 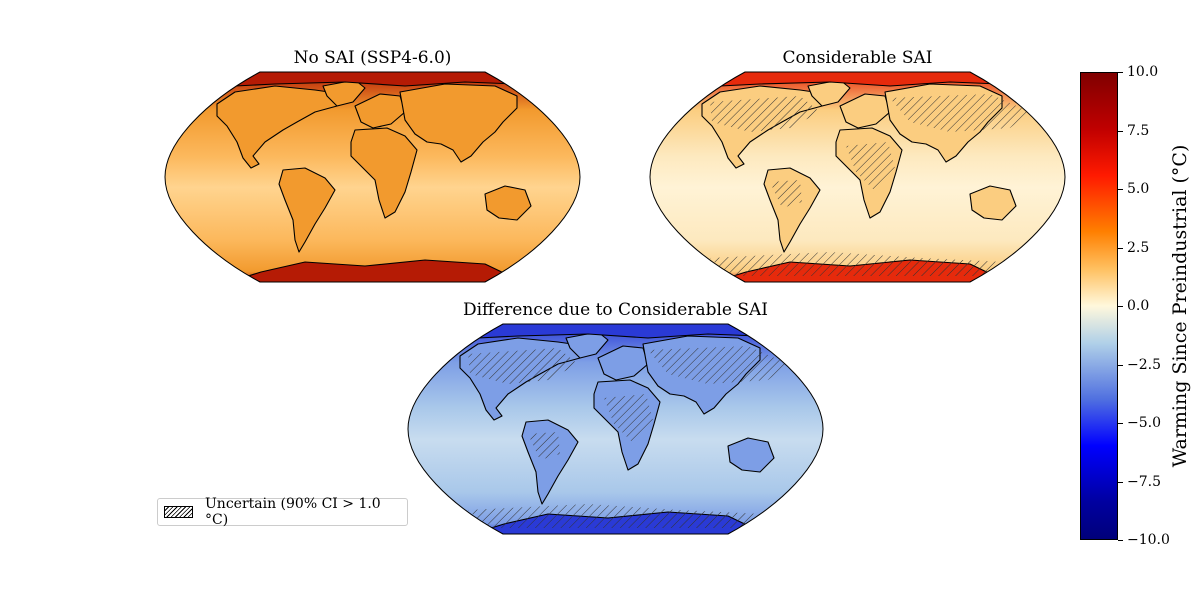 What do you see at coordinates (307, 210) in the screenshot?
I see `continent-south-america` at bounding box center [307, 210].